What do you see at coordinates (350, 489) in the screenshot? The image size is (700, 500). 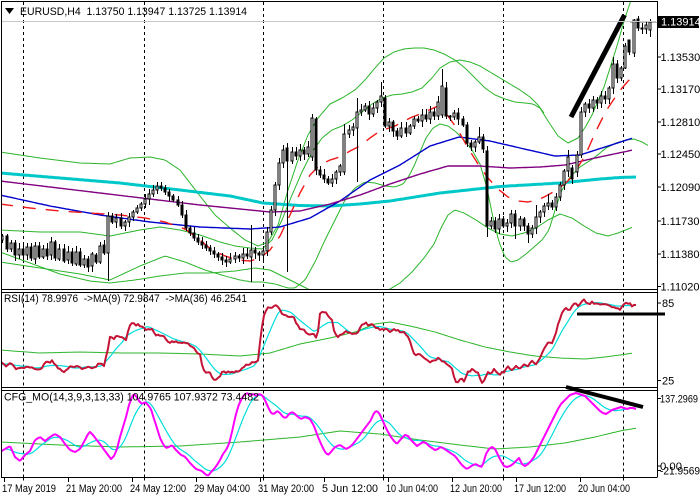 I see `svg-text: 5 Jun 12:00` at bounding box center [350, 489].